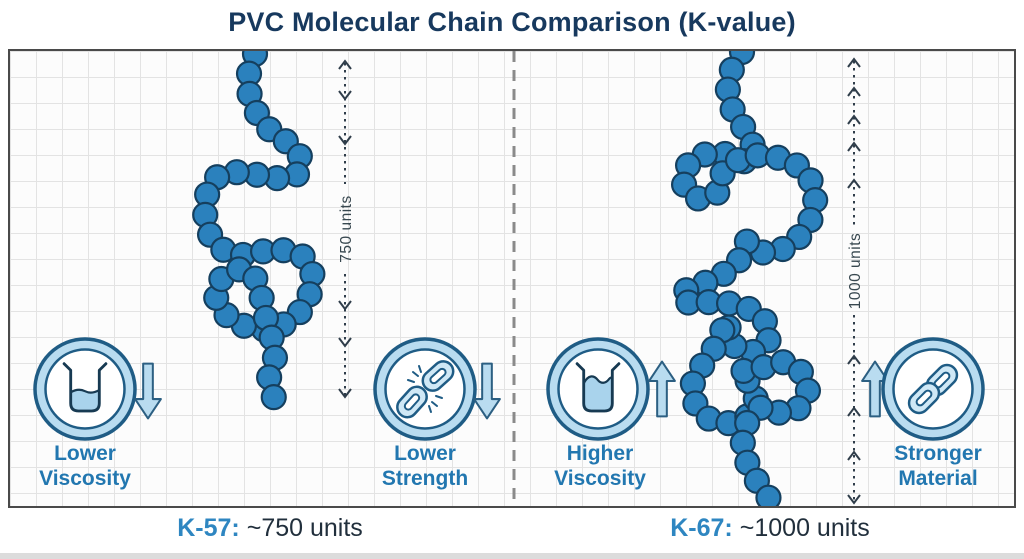  I want to click on broken-chain-icon, so click(425, 389).